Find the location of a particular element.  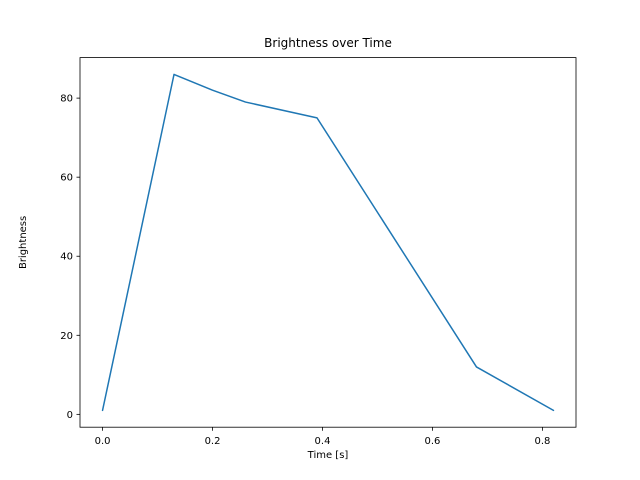

y-tick-label: 80 is located at coordinates (66, 99).